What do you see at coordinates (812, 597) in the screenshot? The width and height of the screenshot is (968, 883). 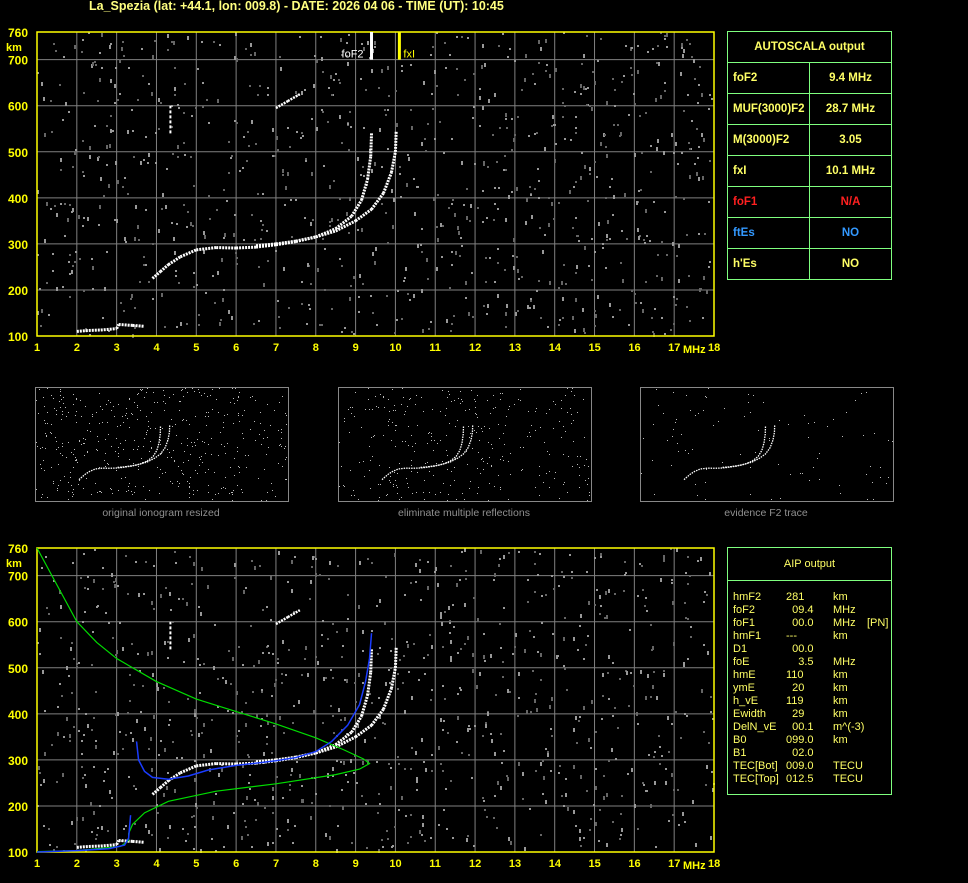 I see `aip-row: hmF2 281 km` at bounding box center [812, 597].